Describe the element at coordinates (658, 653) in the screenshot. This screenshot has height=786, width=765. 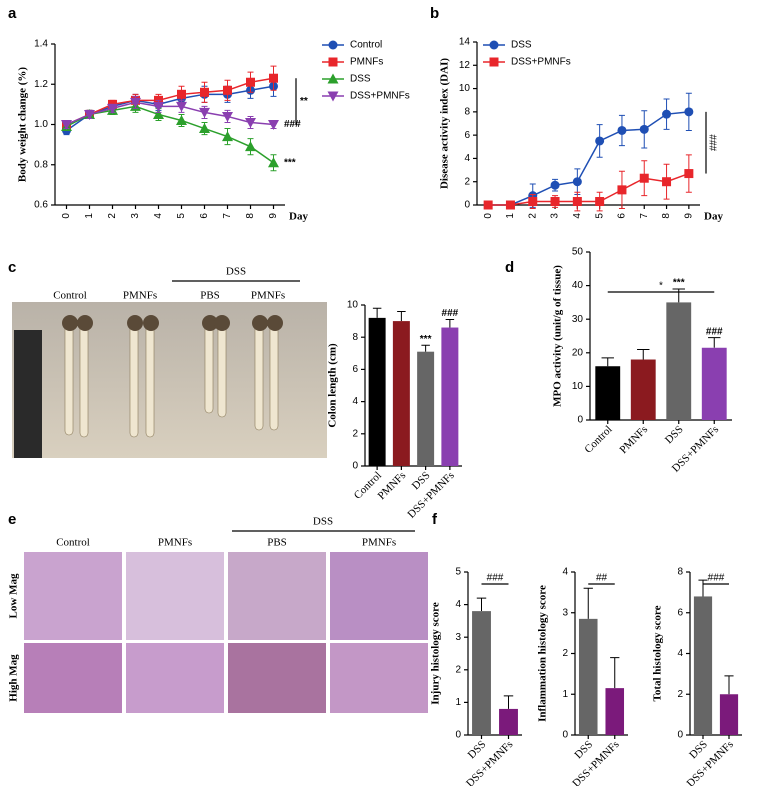
I see `y-axis-label: Total histology score` at that location.